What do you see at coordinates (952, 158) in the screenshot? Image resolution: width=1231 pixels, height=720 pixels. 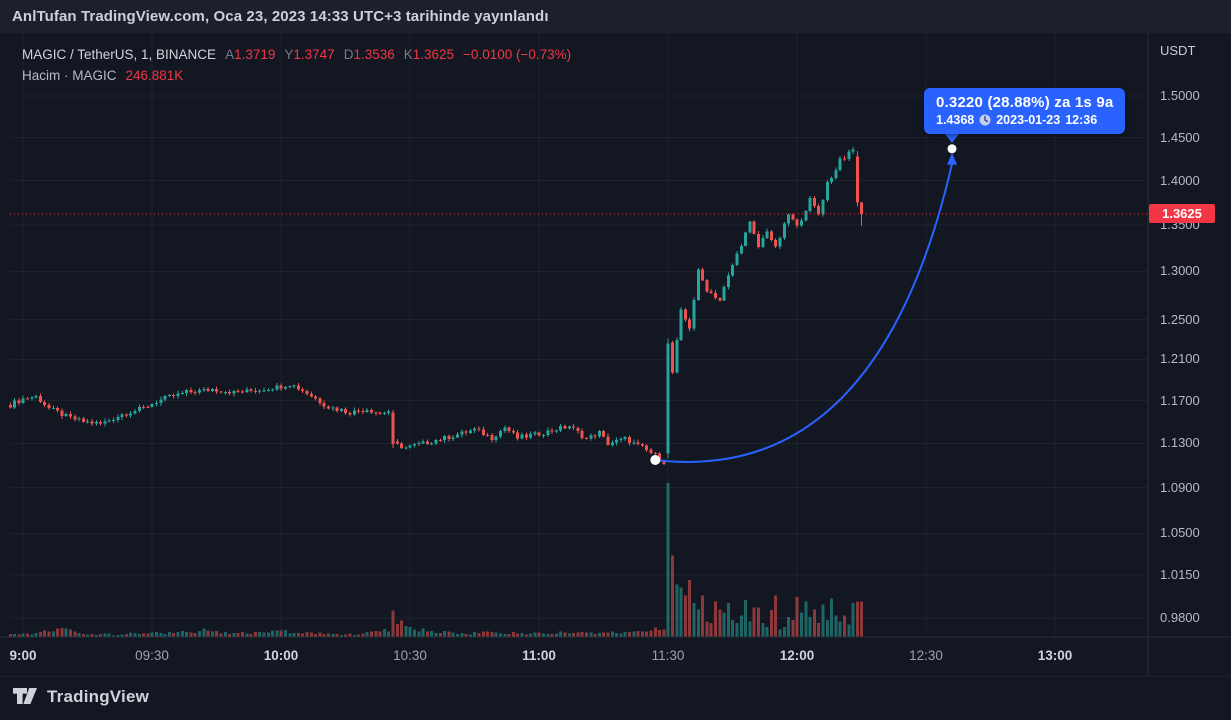 I see `arrowhead-icon` at bounding box center [952, 158].